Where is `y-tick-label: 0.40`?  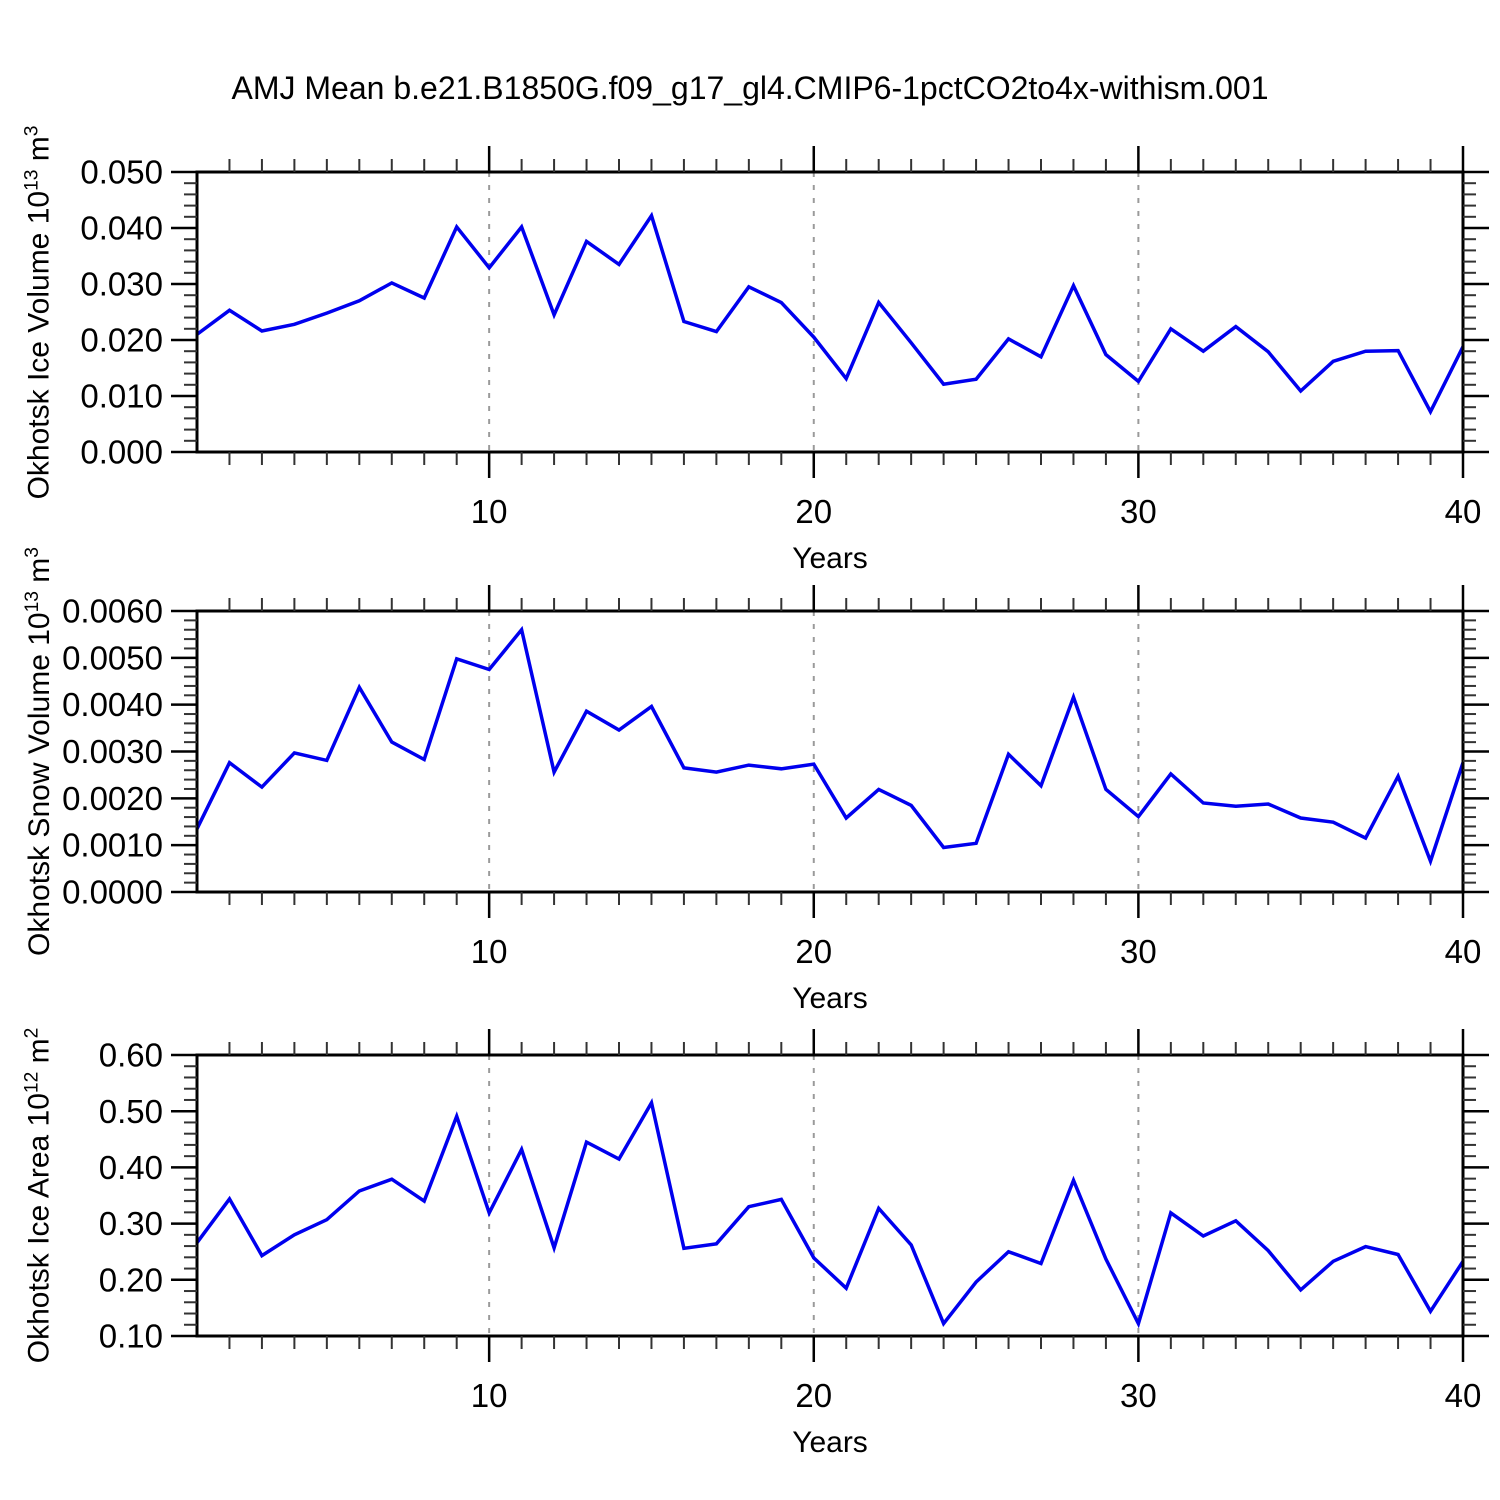
y-tick-label: 0.40 is located at coordinates (131, 1167).